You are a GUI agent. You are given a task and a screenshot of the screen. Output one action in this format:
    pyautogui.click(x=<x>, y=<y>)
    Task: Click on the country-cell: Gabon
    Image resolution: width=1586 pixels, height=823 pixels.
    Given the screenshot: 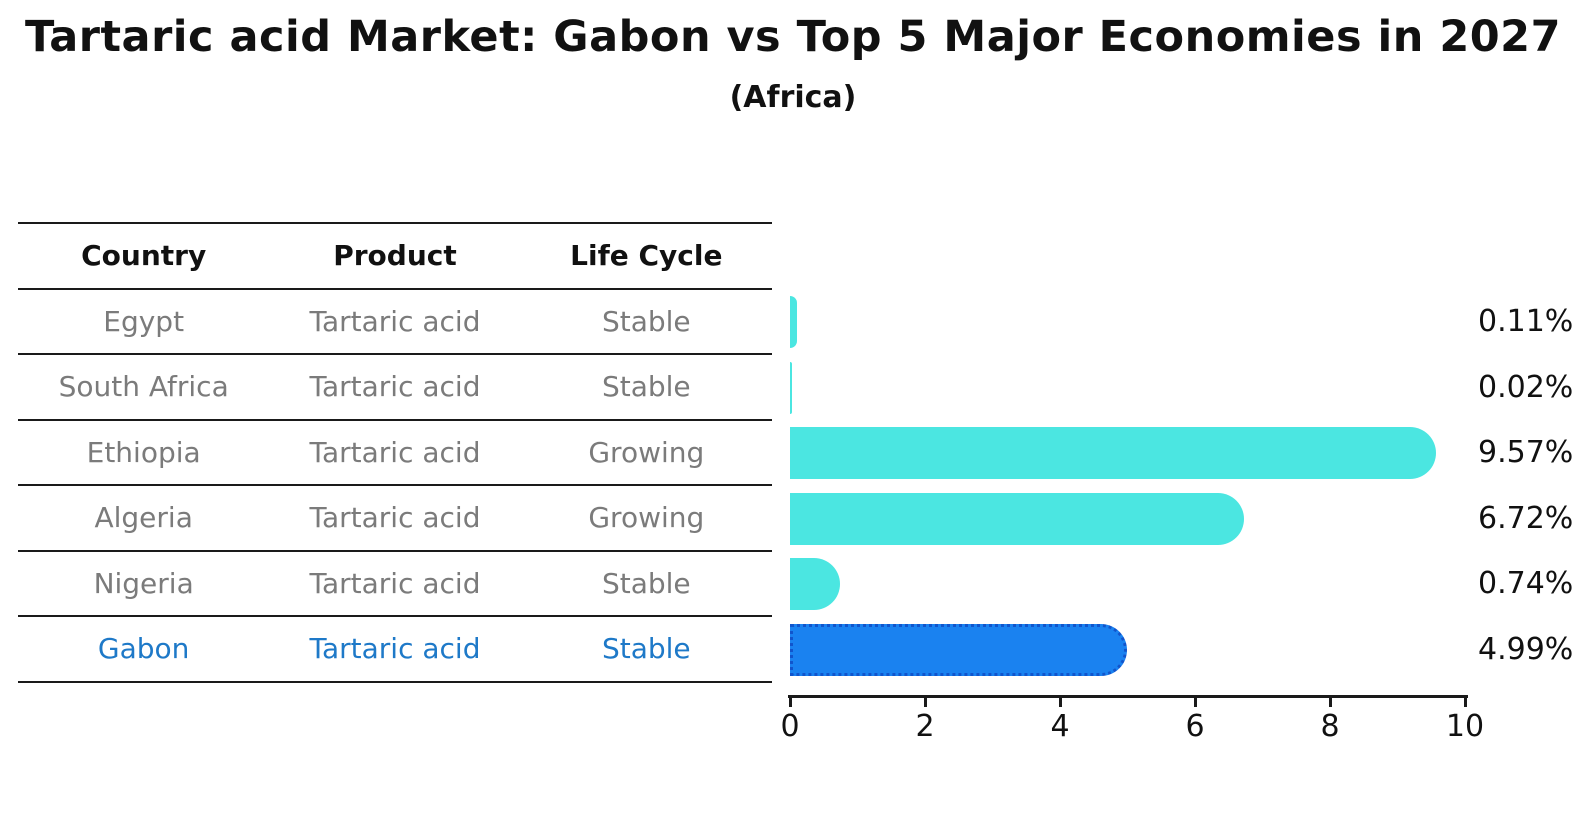 What is the action you would take?
    pyautogui.click(x=143, y=649)
    